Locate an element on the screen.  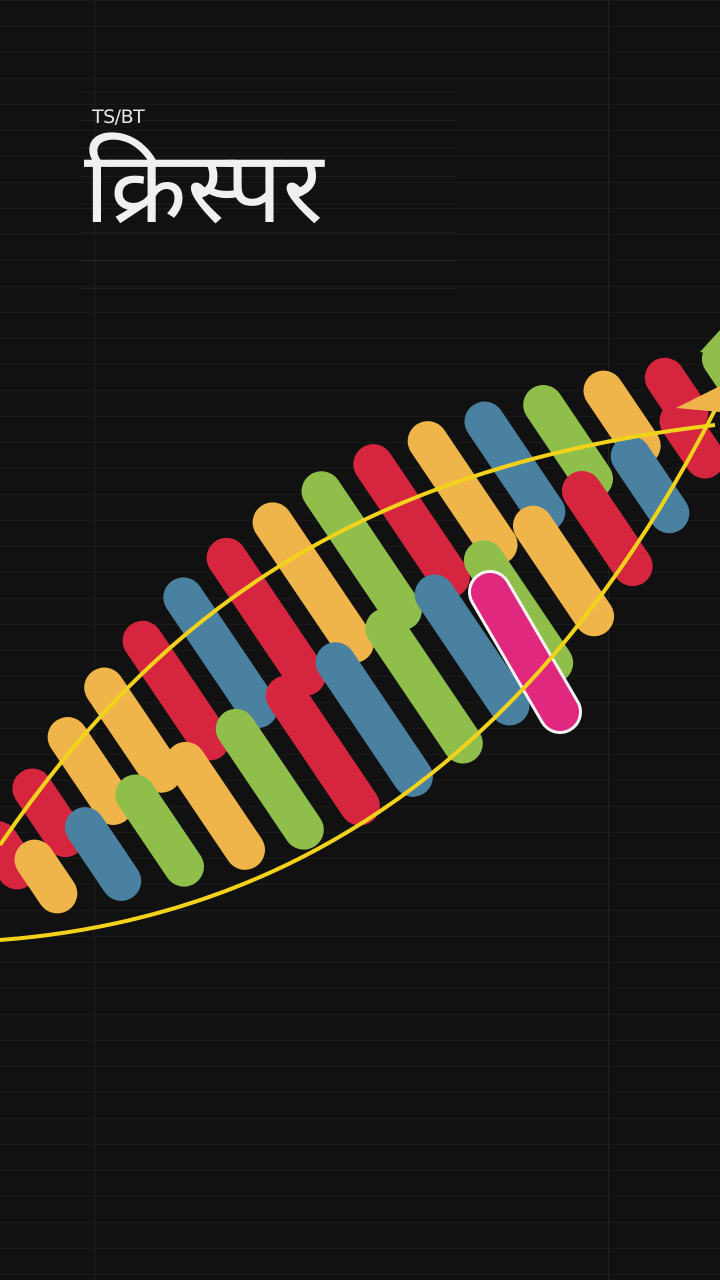
highlighted-gene is located at coordinates (525, 652).